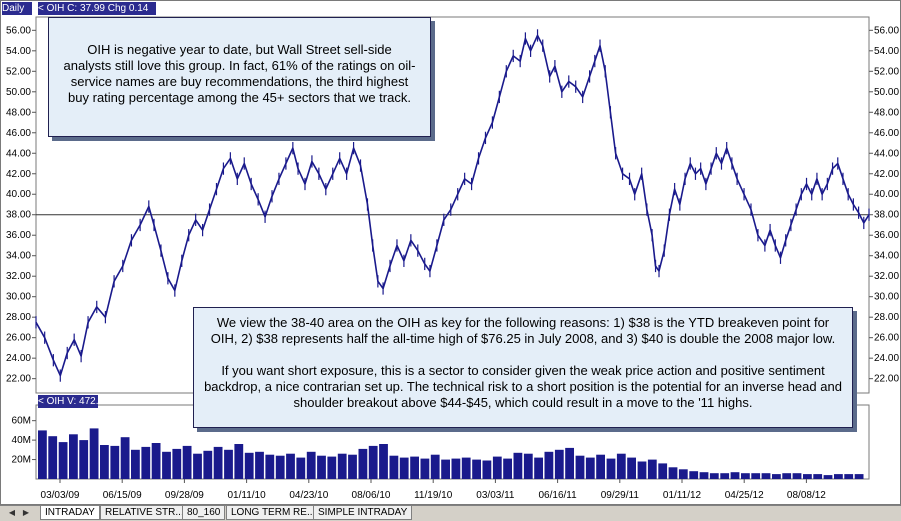 Image resolution: width=901 pixels, height=521 pixels. What do you see at coordinates (886, 133) in the screenshot?
I see `price-tick-label-right: 46.00` at bounding box center [886, 133].